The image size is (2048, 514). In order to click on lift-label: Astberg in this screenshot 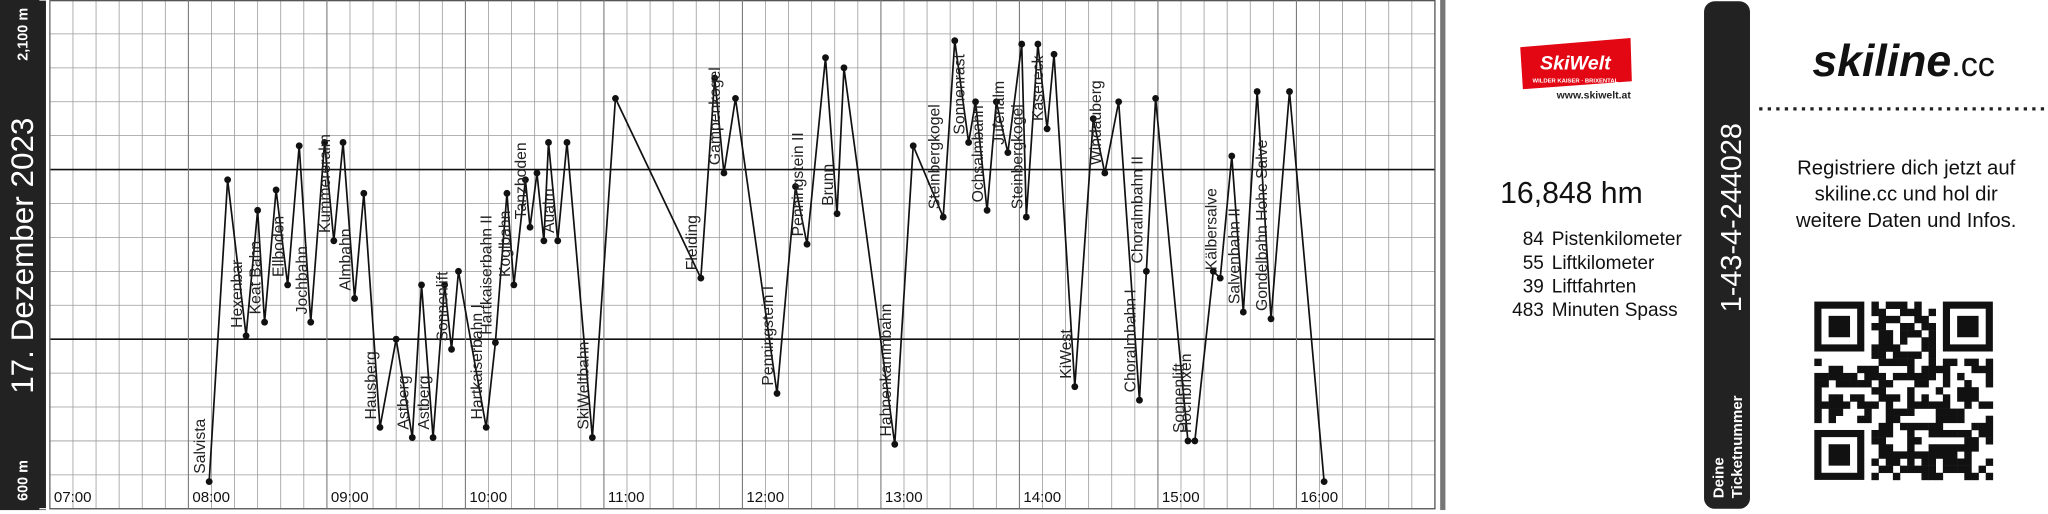, I will do `click(403, 402)`.